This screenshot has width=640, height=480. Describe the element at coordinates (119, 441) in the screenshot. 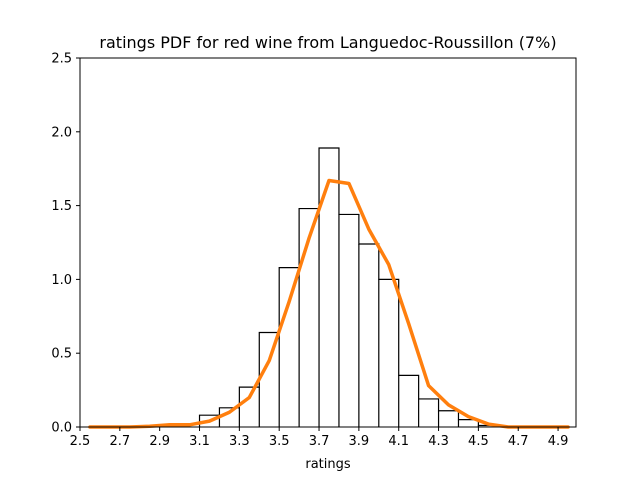

I see `x-tick-label: 2.7` at that location.